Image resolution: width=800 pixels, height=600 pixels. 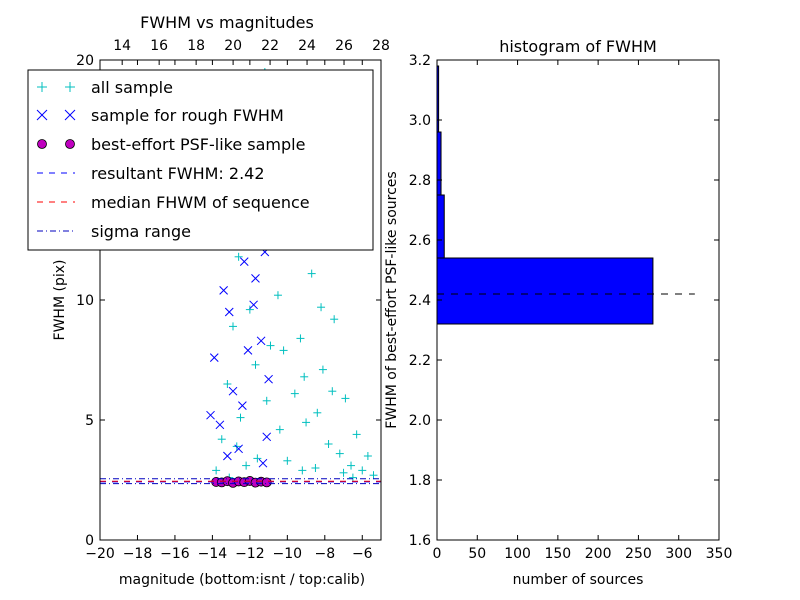 What do you see at coordinates (213, 554) in the screenshot?
I see `tick-label: −14` at bounding box center [213, 554].